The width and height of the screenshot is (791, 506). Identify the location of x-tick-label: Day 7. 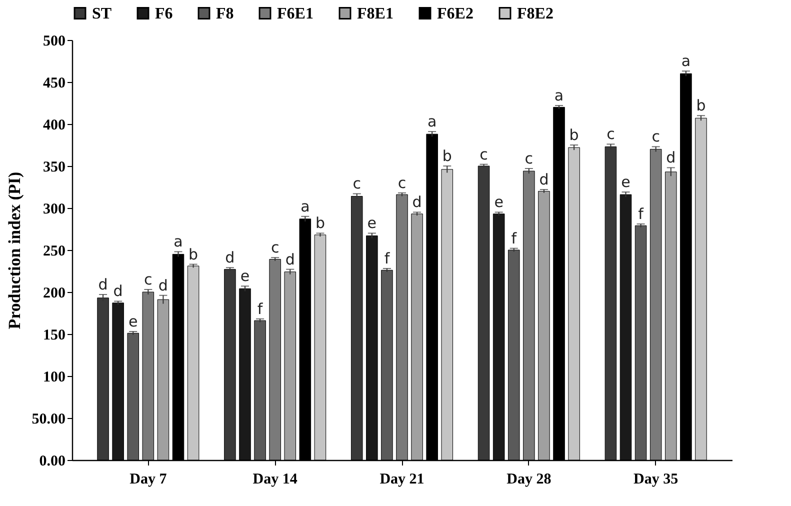
(149, 480).